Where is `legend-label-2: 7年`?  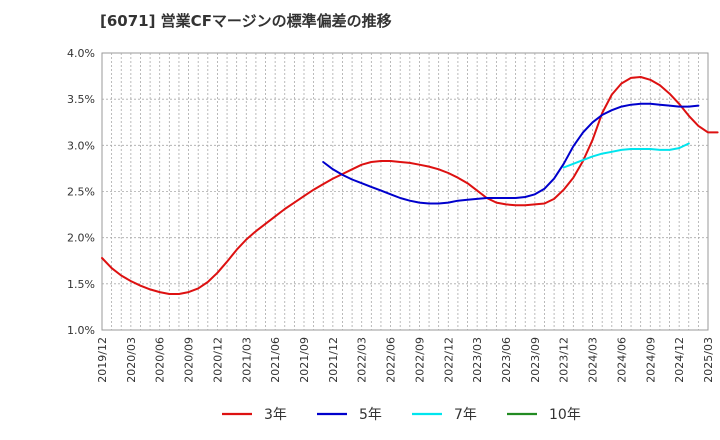 legend-label-2: 7年 is located at coordinates (465, 415).